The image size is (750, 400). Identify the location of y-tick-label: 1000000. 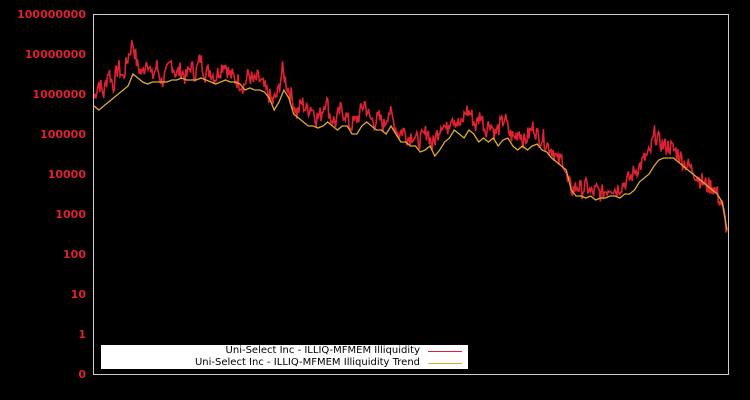
(59, 94).